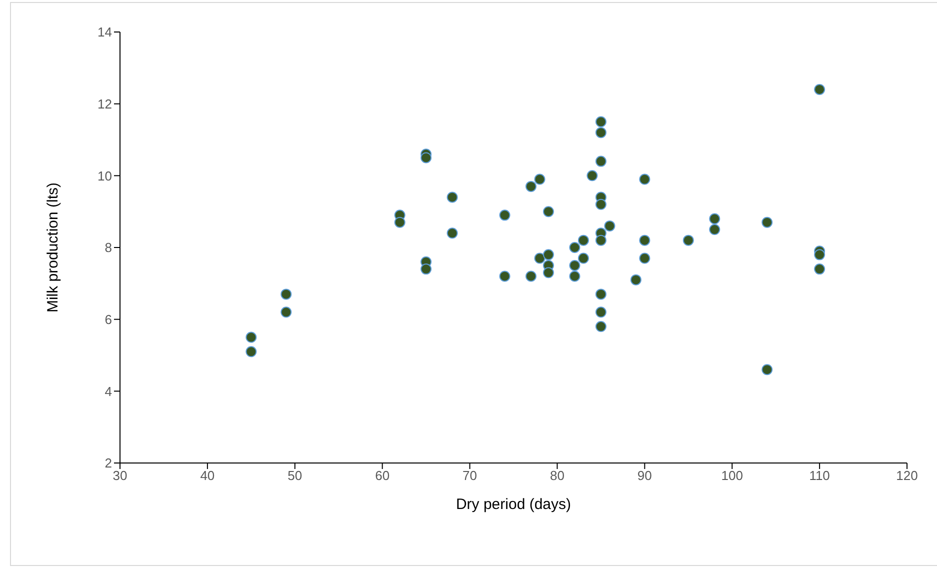  Describe the element at coordinates (108, 319) in the screenshot. I see `y-tick-label: 6` at that location.